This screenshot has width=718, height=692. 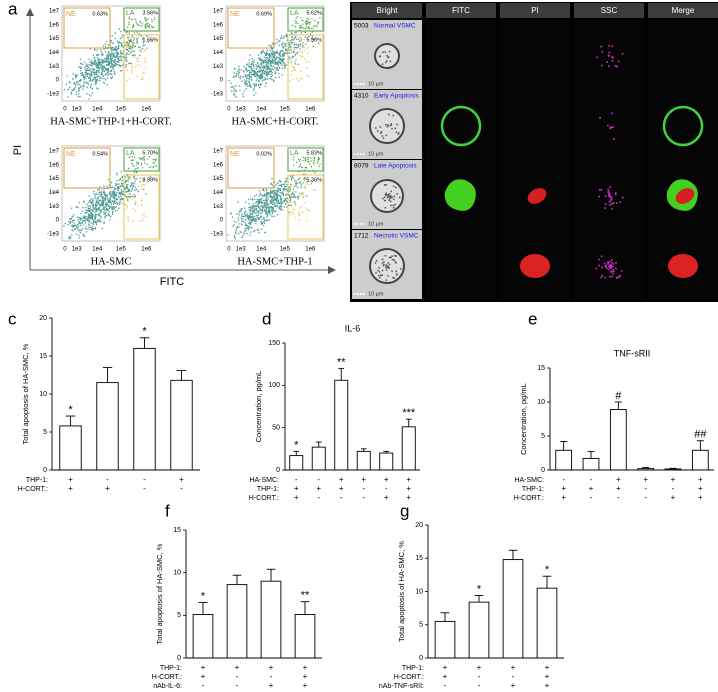 I want to click on x-tick-label: 1e3, so click(x=241, y=110).